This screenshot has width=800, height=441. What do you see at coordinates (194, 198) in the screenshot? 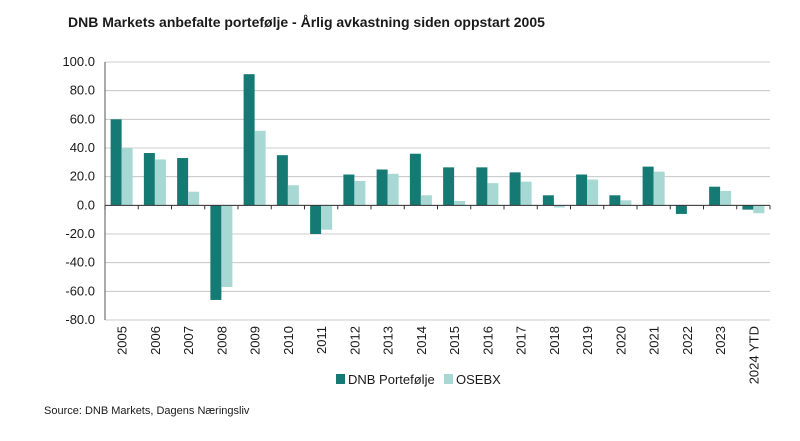
I see `bar-osebx-2007` at bounding box center [194, 198].